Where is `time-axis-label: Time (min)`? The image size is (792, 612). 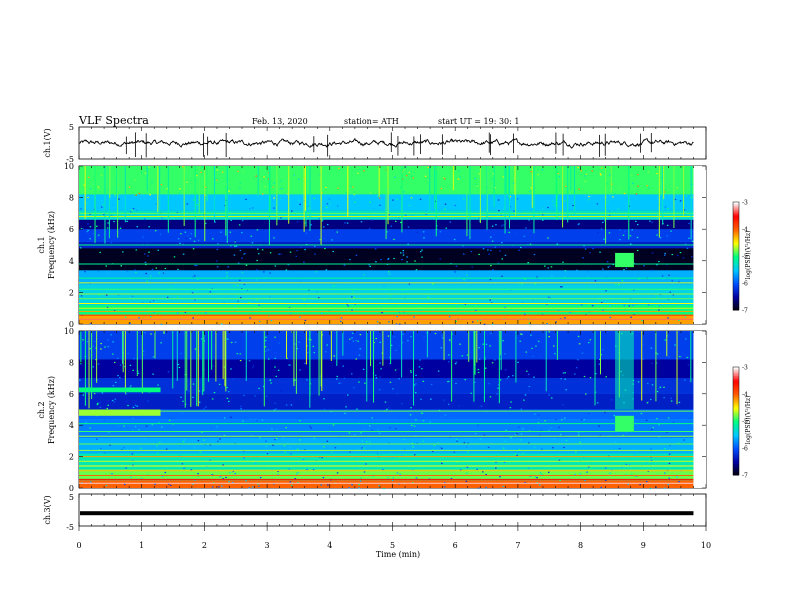
time-axis-label: Time (min) is located at coordinates (398, 554).